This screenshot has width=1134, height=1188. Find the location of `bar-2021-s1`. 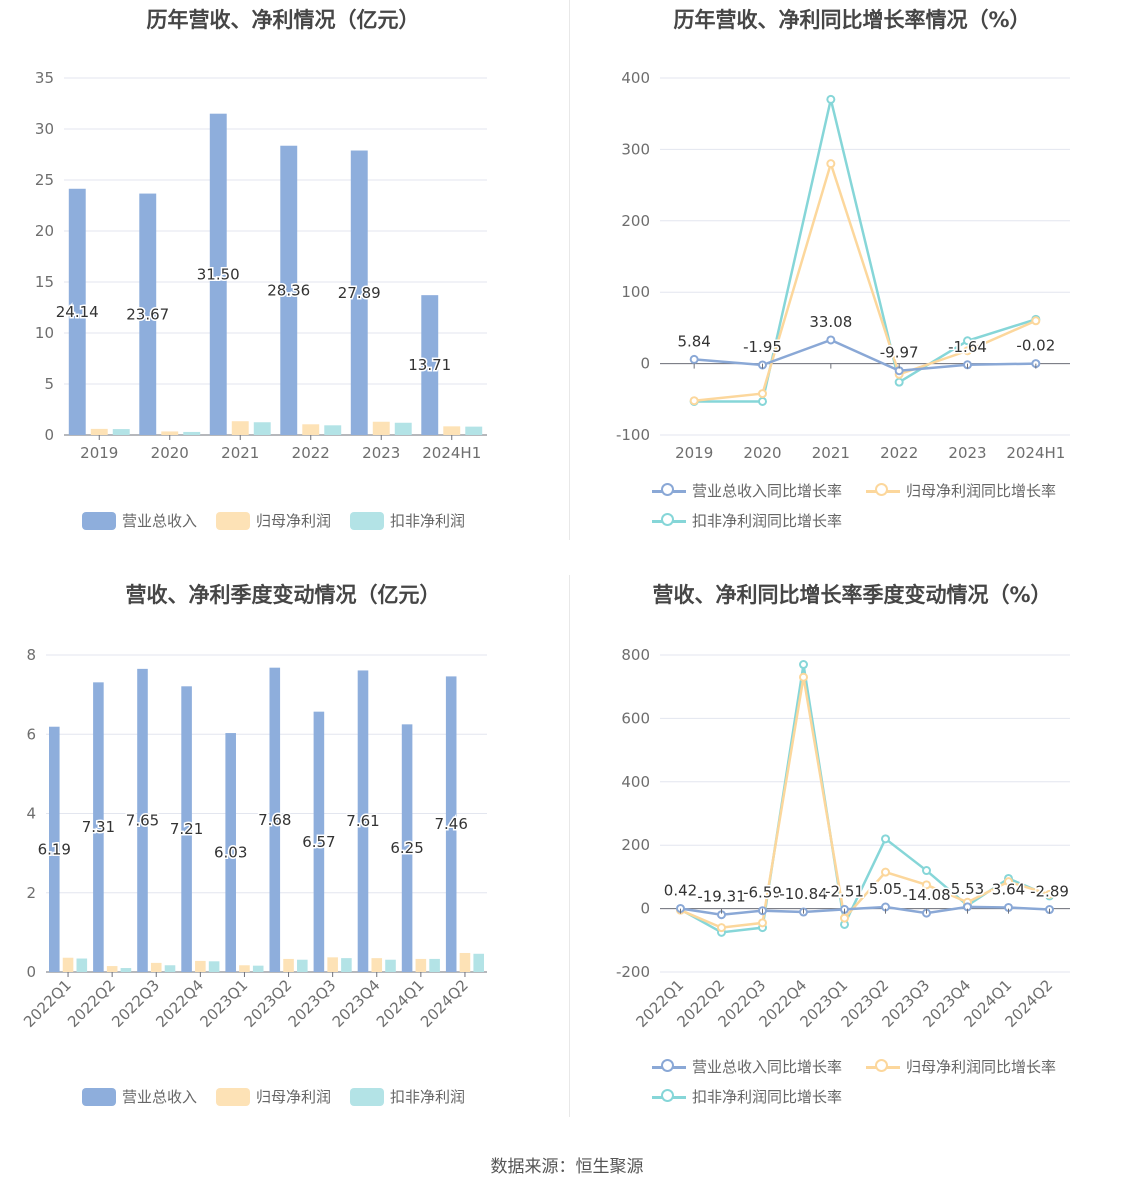

bar-2021-s1 is located at coordinates (240, 428).